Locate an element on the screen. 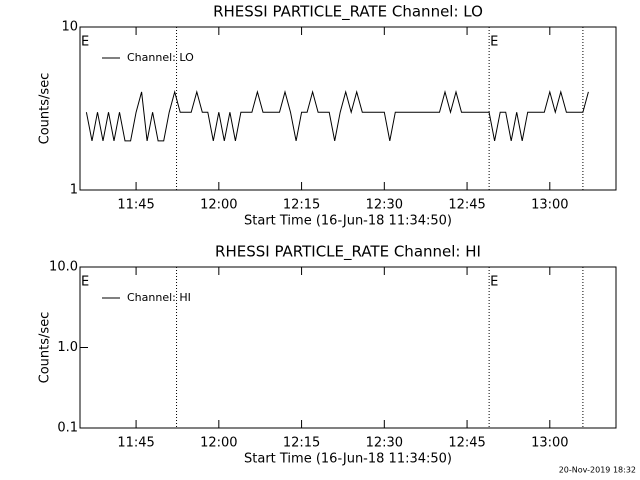  chart-title: RHESSI PARTICLE_RATE Channel: HI is located at coordinates (348, 252).